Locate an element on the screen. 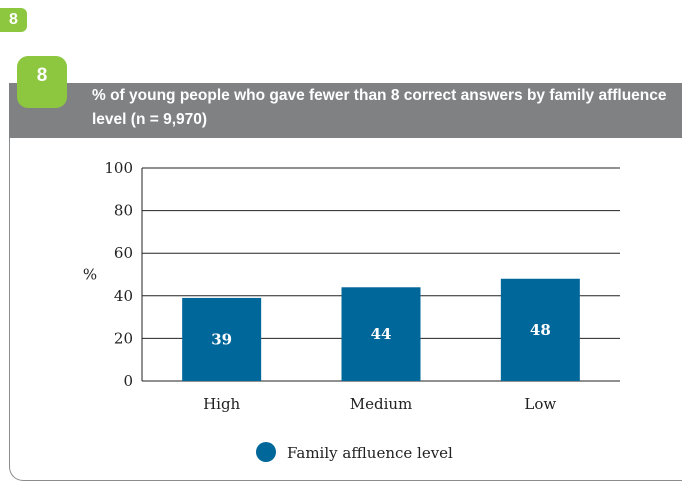 The height and width of the screenshot is (481, 682). figure-header is located at coordinates (345, 110).